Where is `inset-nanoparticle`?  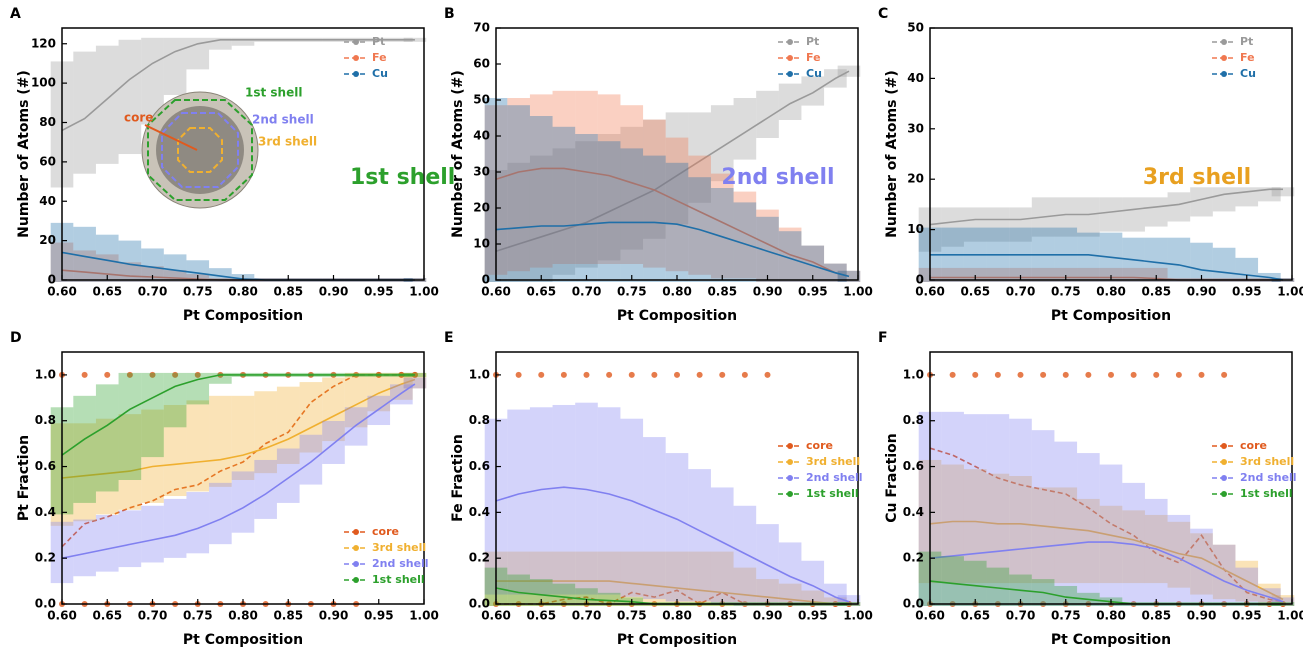 inset-nanoparticle is located at coordinates (200, 150).